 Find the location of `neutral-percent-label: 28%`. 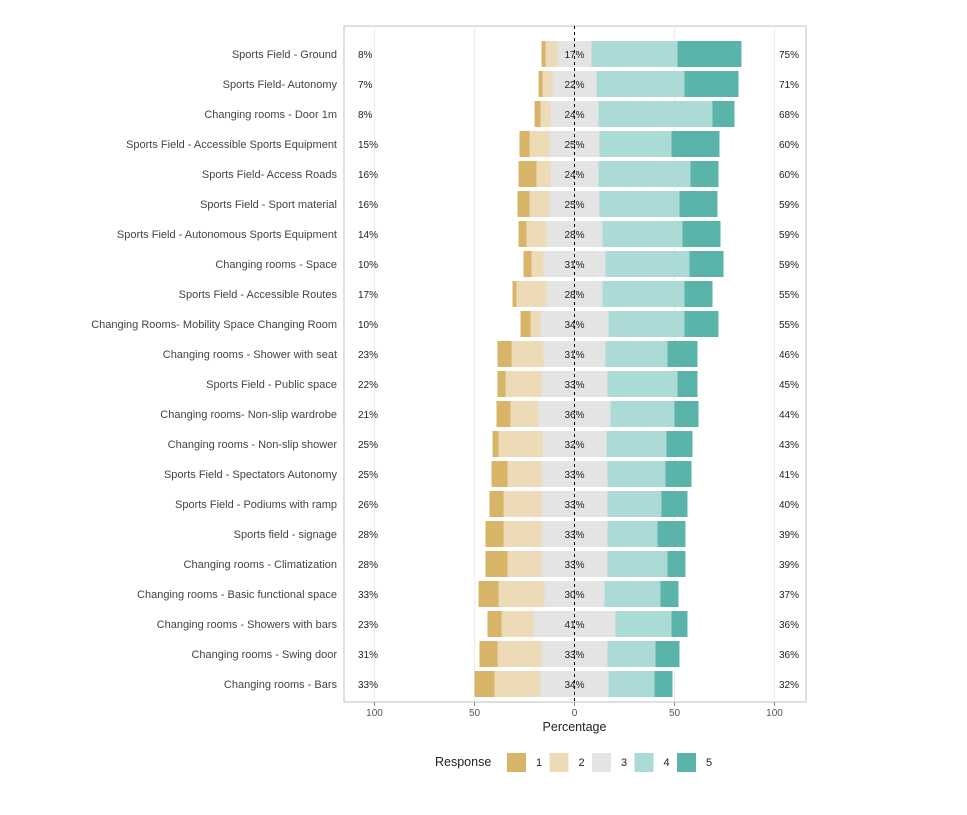

neutral-percent-label: 28% is located at coordinates (574, 295).